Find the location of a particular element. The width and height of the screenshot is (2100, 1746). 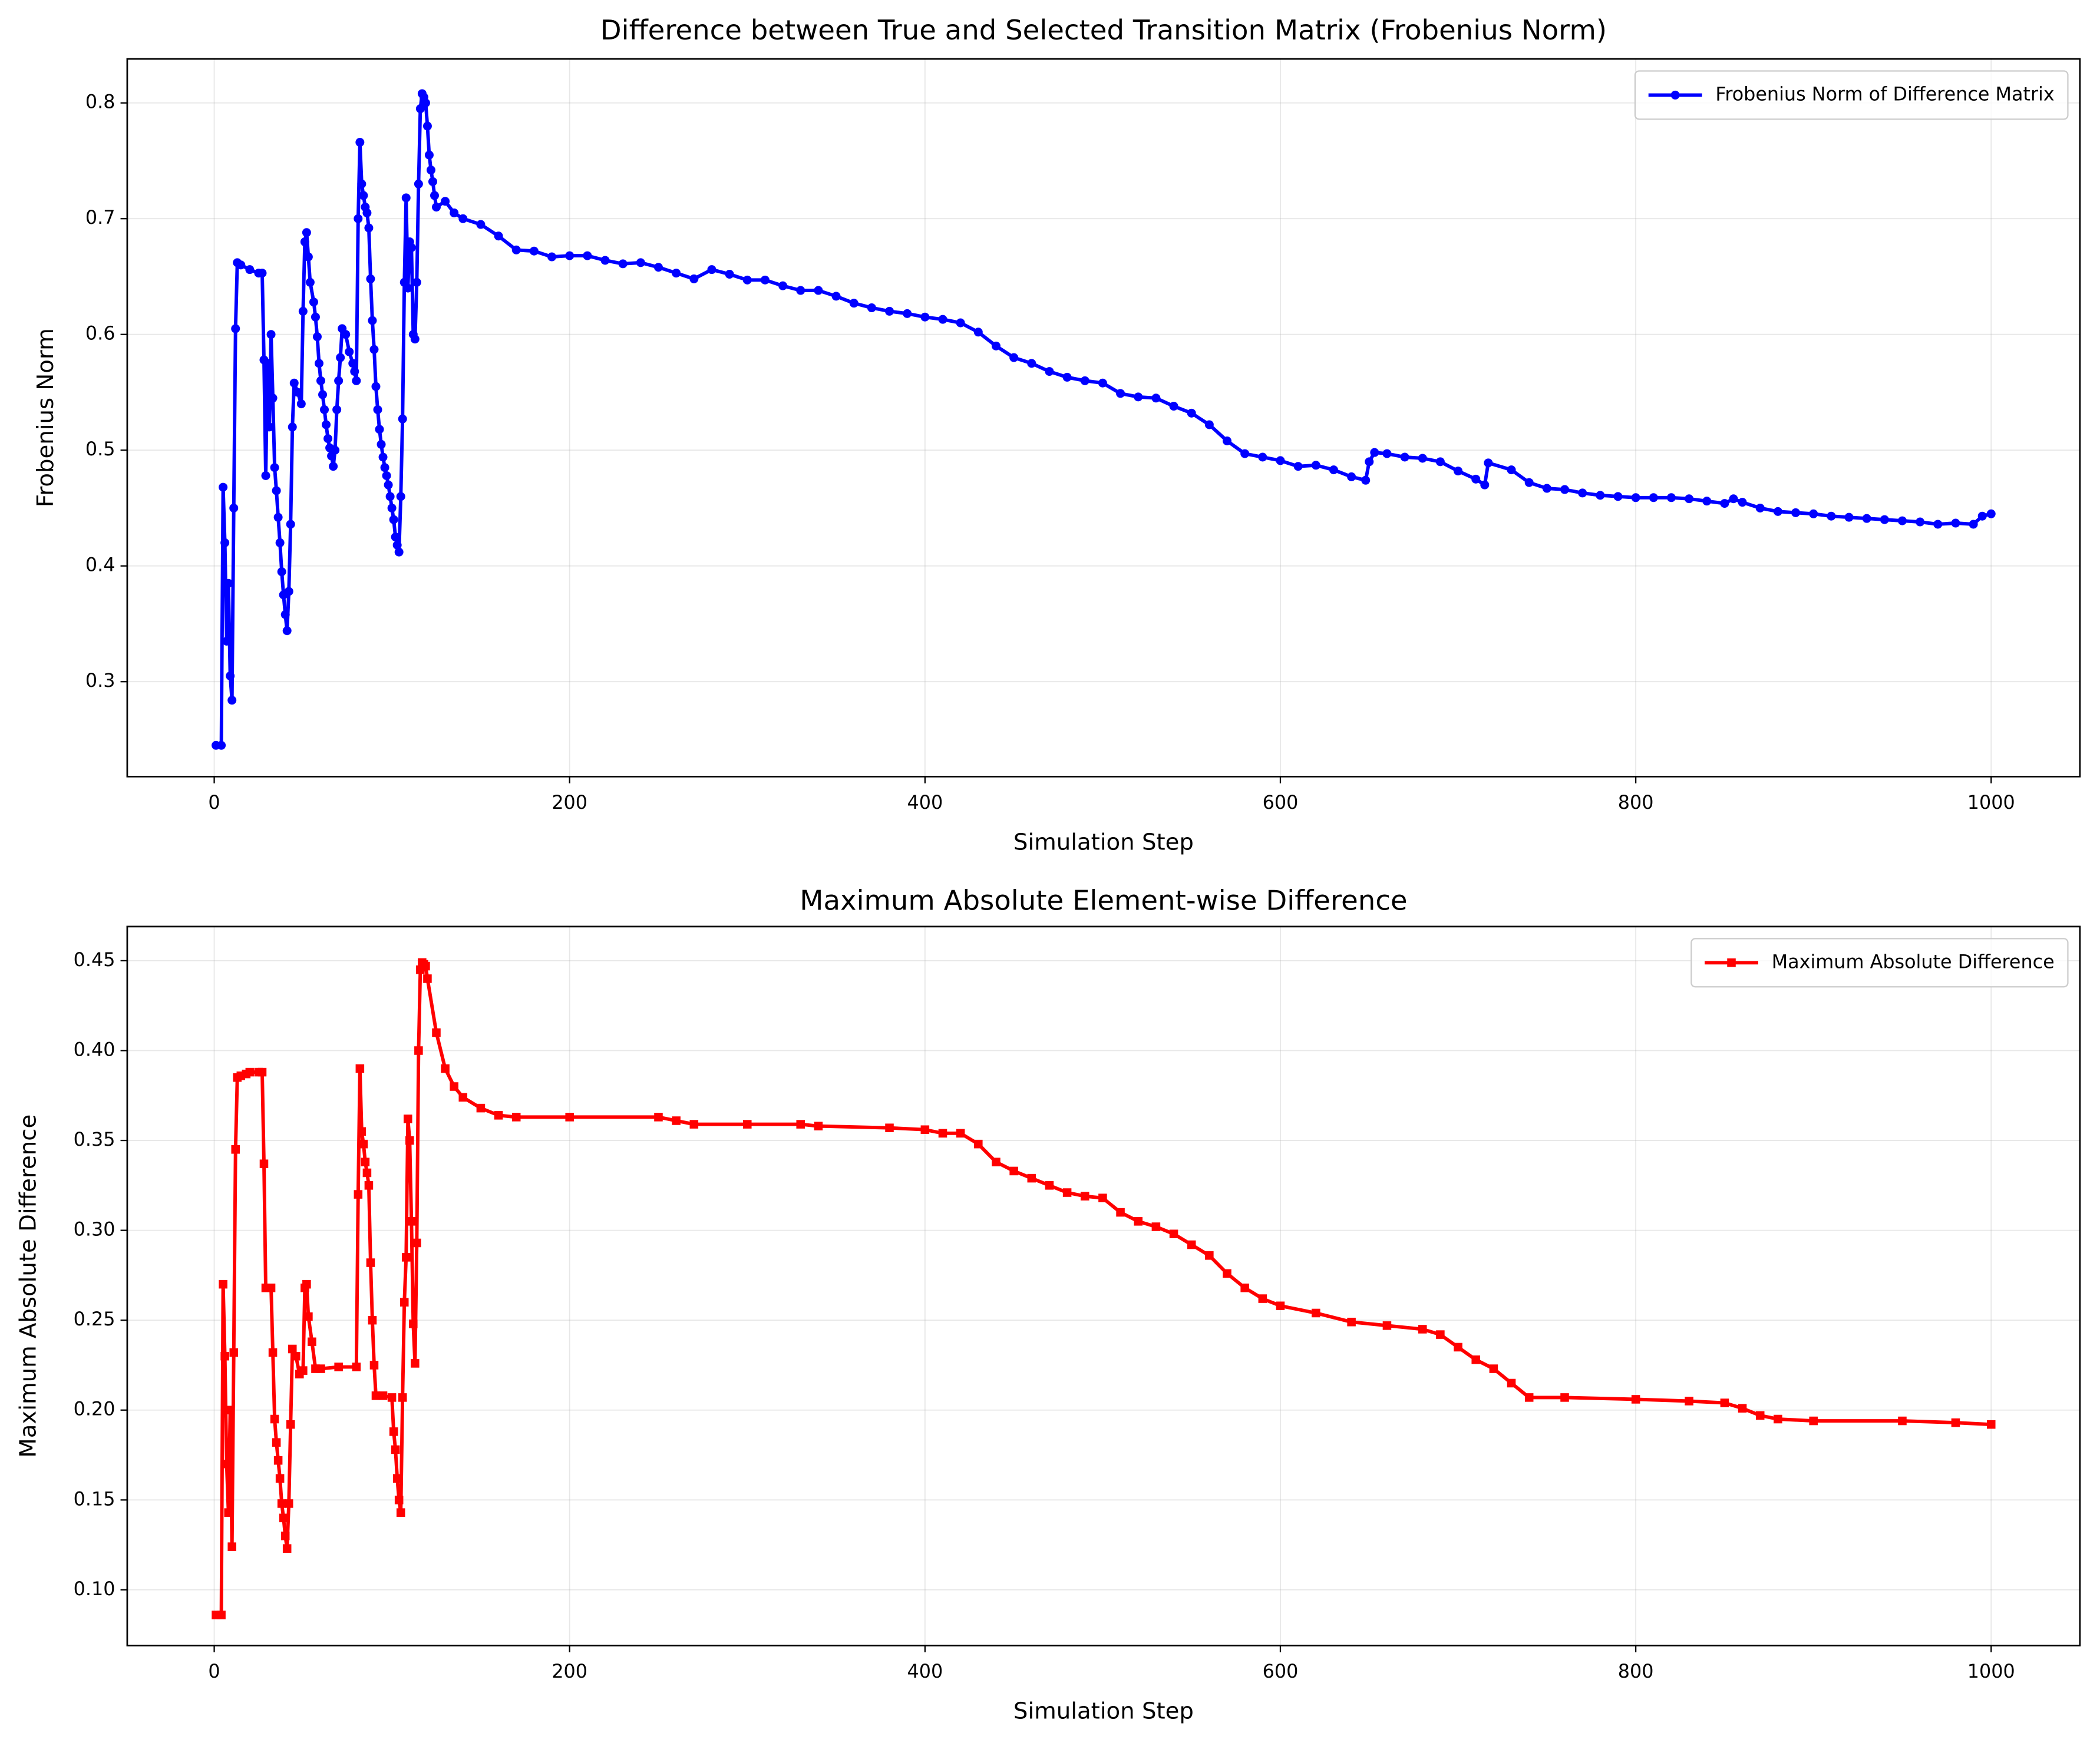

x-tick-label: 800 is located at coordinates (1636, 1671).